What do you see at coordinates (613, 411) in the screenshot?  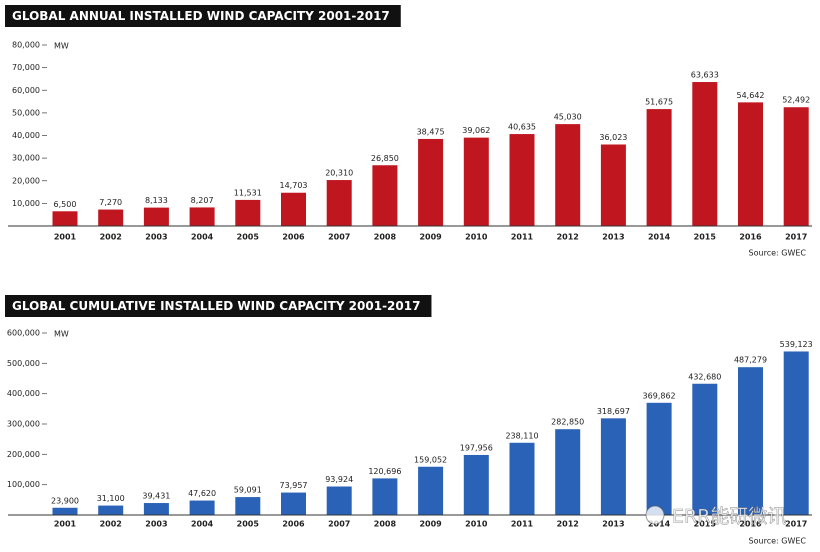 I see `value-label: 318,697` at bounding box center [613, 411].